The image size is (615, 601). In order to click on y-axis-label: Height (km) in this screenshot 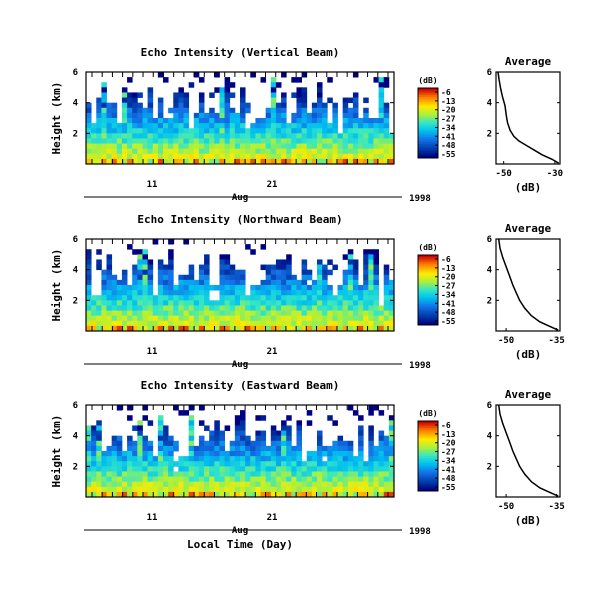, I will do `click(56, 451)`.